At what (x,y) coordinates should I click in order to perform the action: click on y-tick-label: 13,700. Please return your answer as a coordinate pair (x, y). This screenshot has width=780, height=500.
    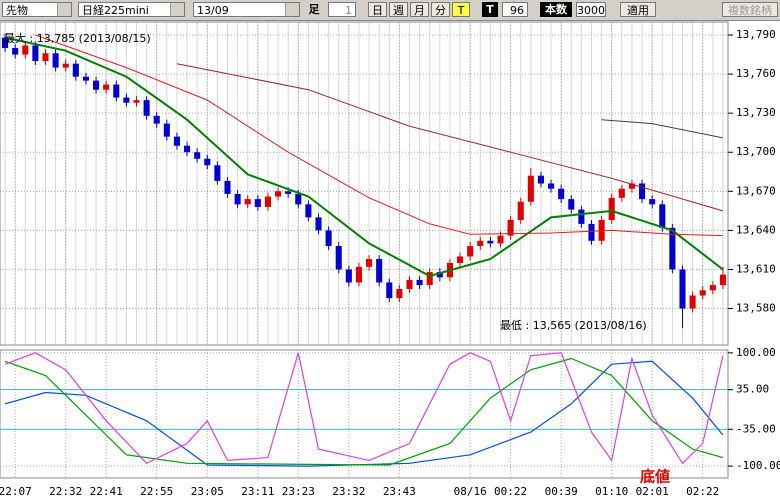
    Looking at the image, I should click on (756, 151).